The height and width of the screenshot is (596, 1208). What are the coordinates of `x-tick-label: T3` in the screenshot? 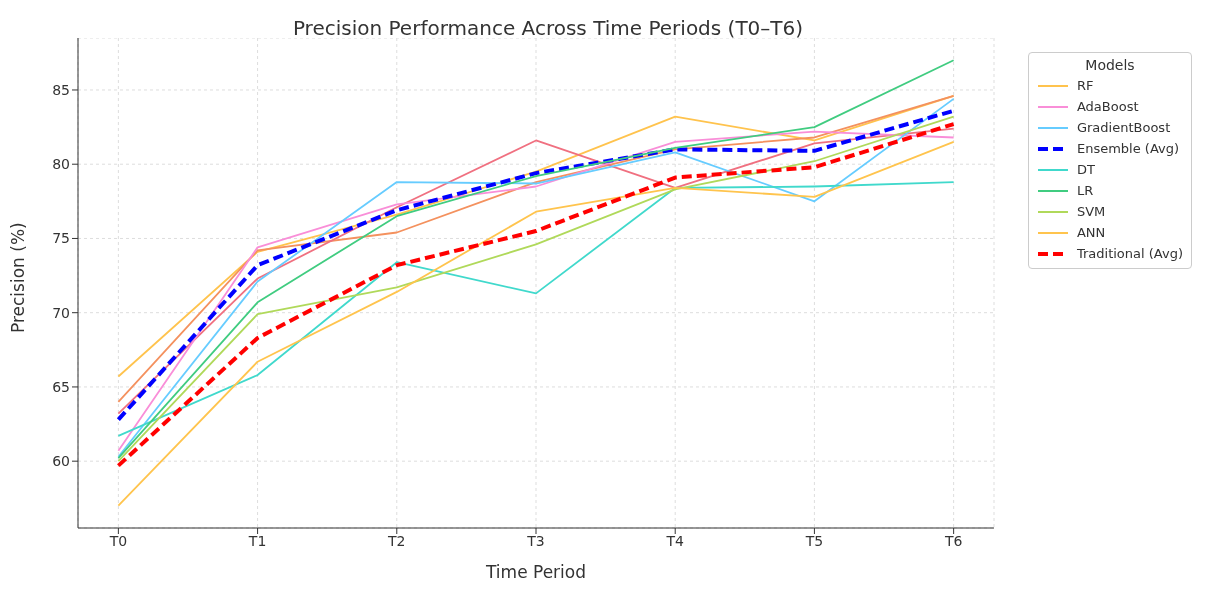 It's located at (535, 540).